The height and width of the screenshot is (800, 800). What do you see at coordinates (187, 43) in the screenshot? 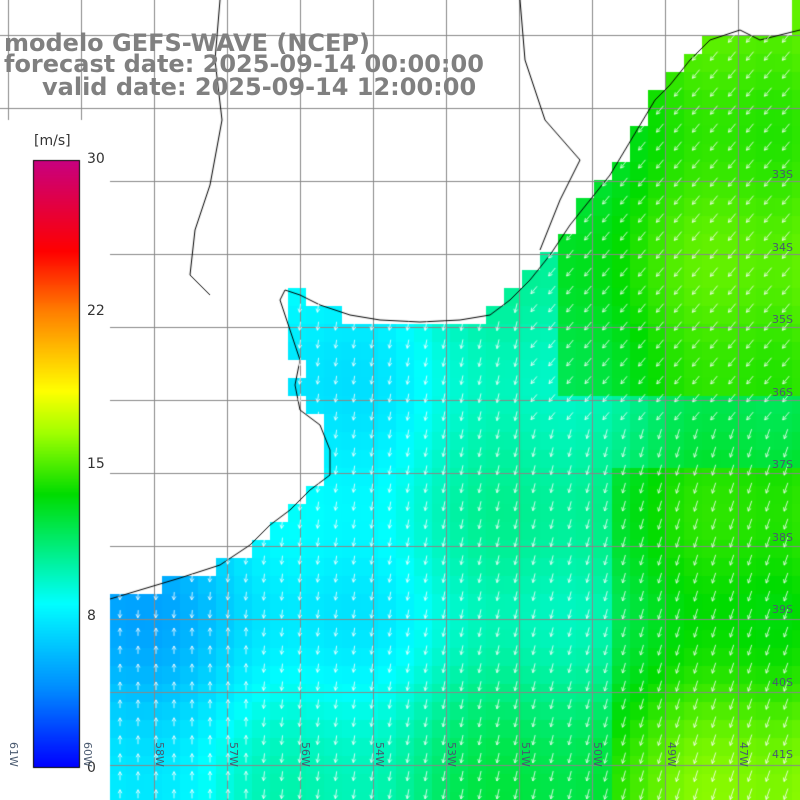
I see `model-title: modelo GEFS-WAVE (NCEP)` at bounding box center [187, 43].